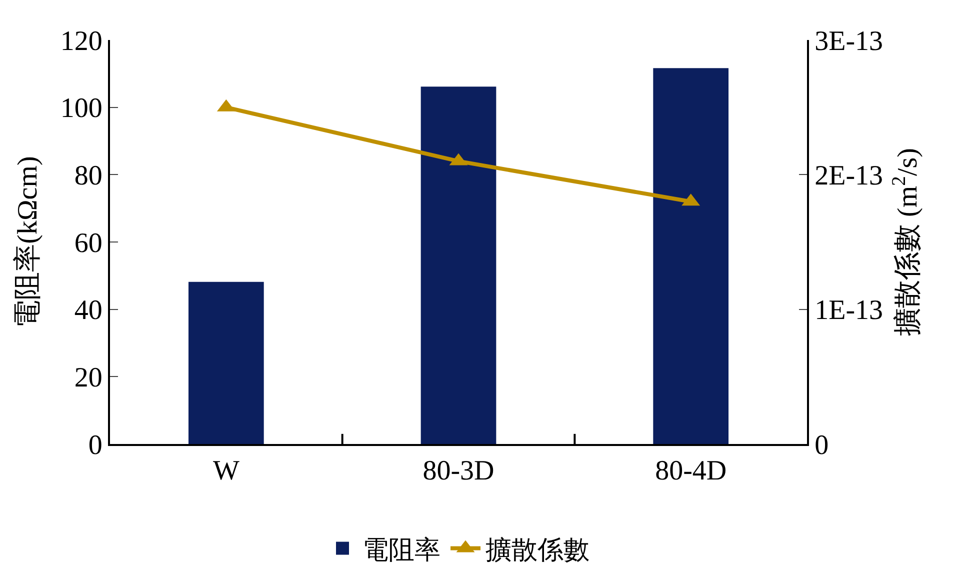 The width and height of the screenshot is (957, 584). I want to click on y-tick-label: 100, so click(81, 108).